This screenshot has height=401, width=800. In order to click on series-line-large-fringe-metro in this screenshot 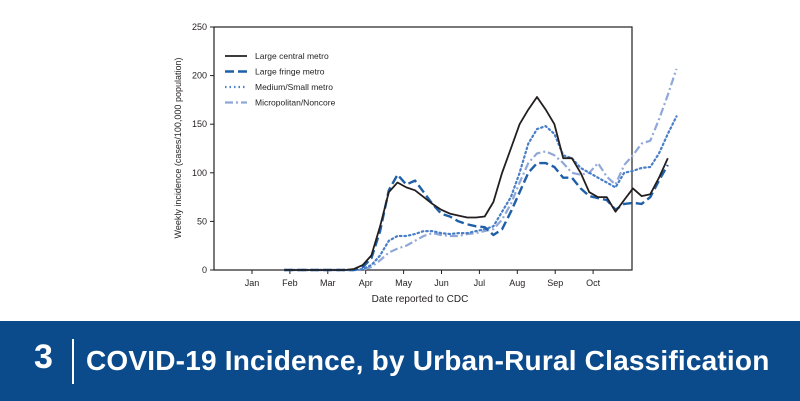, I will do `click(476, 216)`.